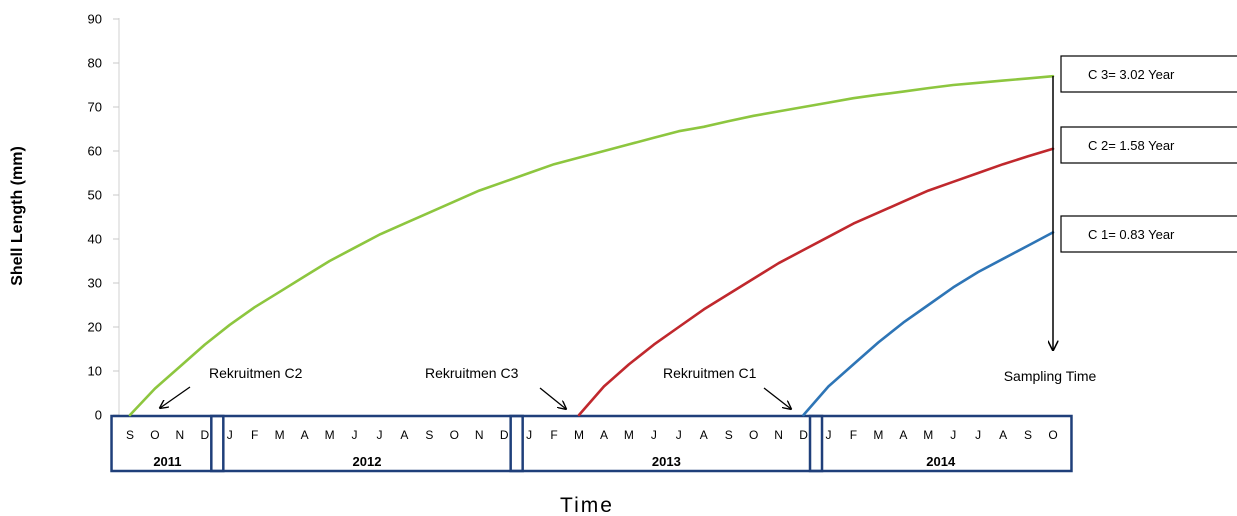 Image resolution: width=1237 pixels, height=516 pixels. I want to click on series-line-c1, so click(928, 324).